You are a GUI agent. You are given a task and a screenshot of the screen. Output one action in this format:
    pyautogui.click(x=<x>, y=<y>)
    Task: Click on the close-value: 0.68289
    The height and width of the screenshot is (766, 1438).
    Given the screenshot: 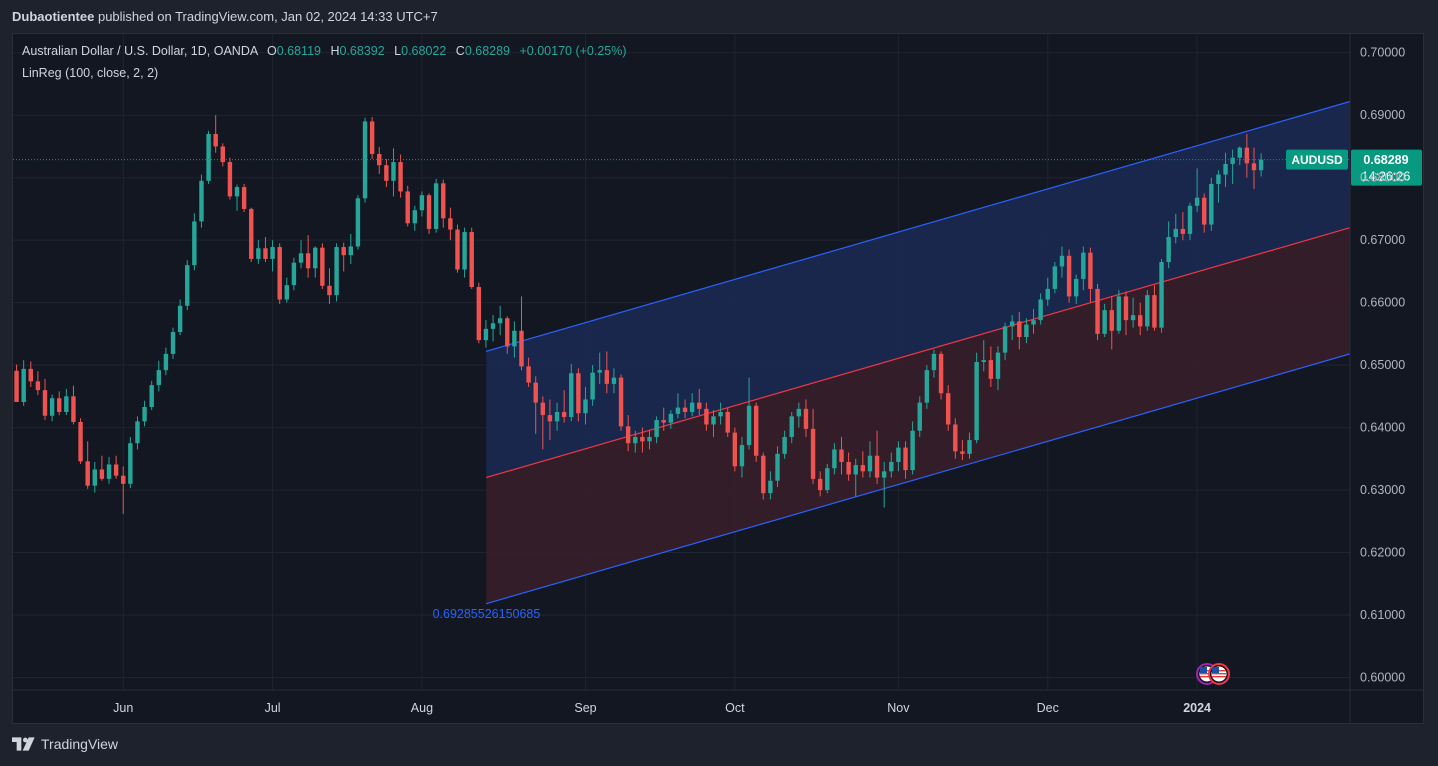 What is the action you would take?
    pyautogui.click(x=487, y=51)
    